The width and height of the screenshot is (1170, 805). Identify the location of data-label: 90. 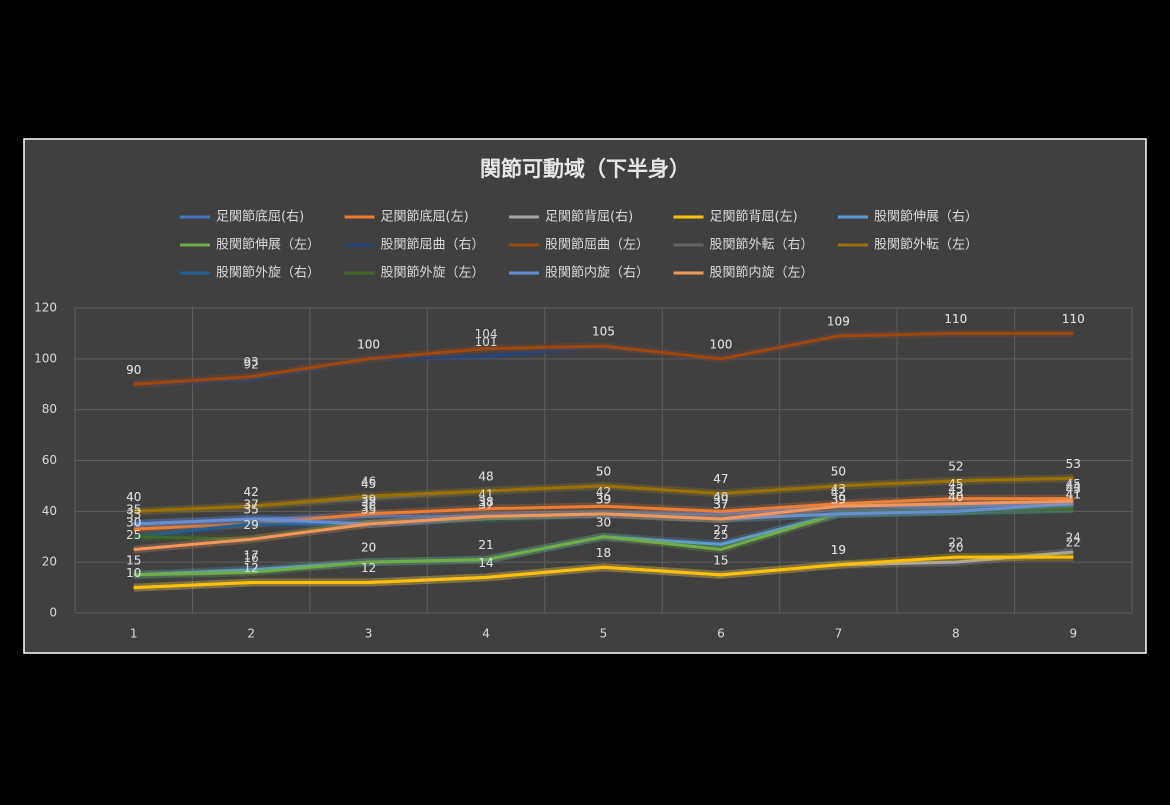
(133, 370).